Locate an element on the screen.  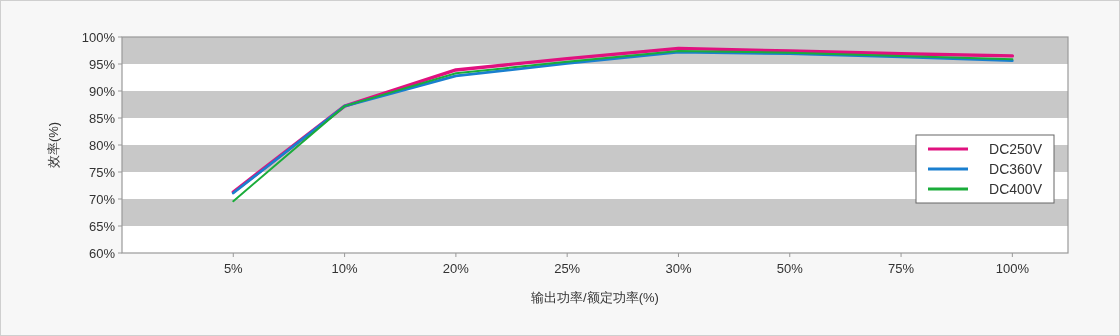
y-tick-label: 60% is located at coordinates (102, 253).